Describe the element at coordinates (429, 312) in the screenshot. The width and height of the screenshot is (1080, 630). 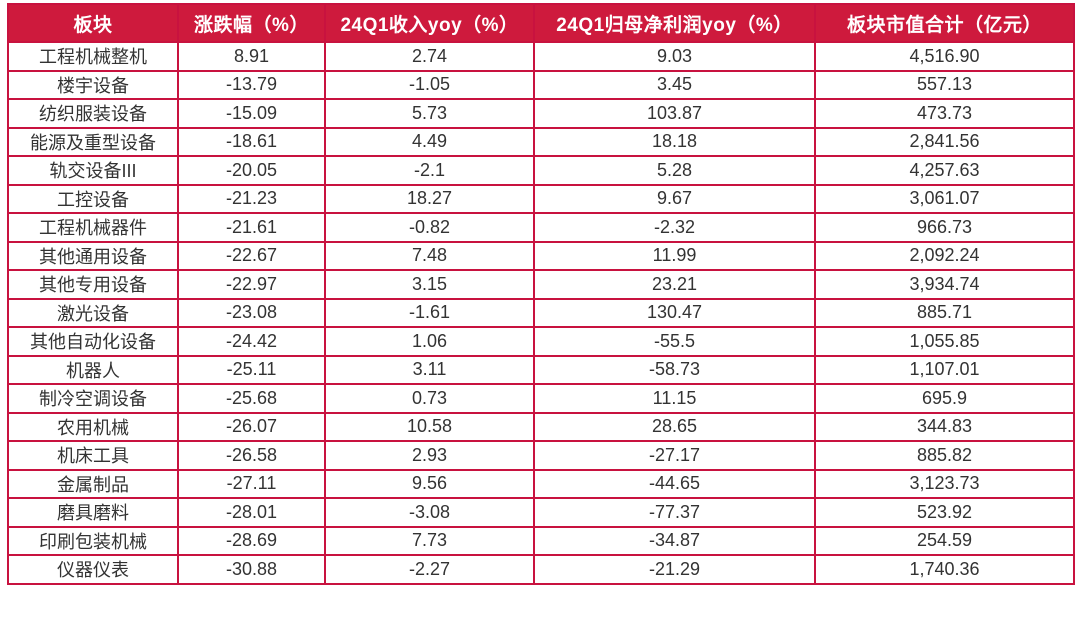
I see `cell-revenue-yoy: -1.61` at that location.